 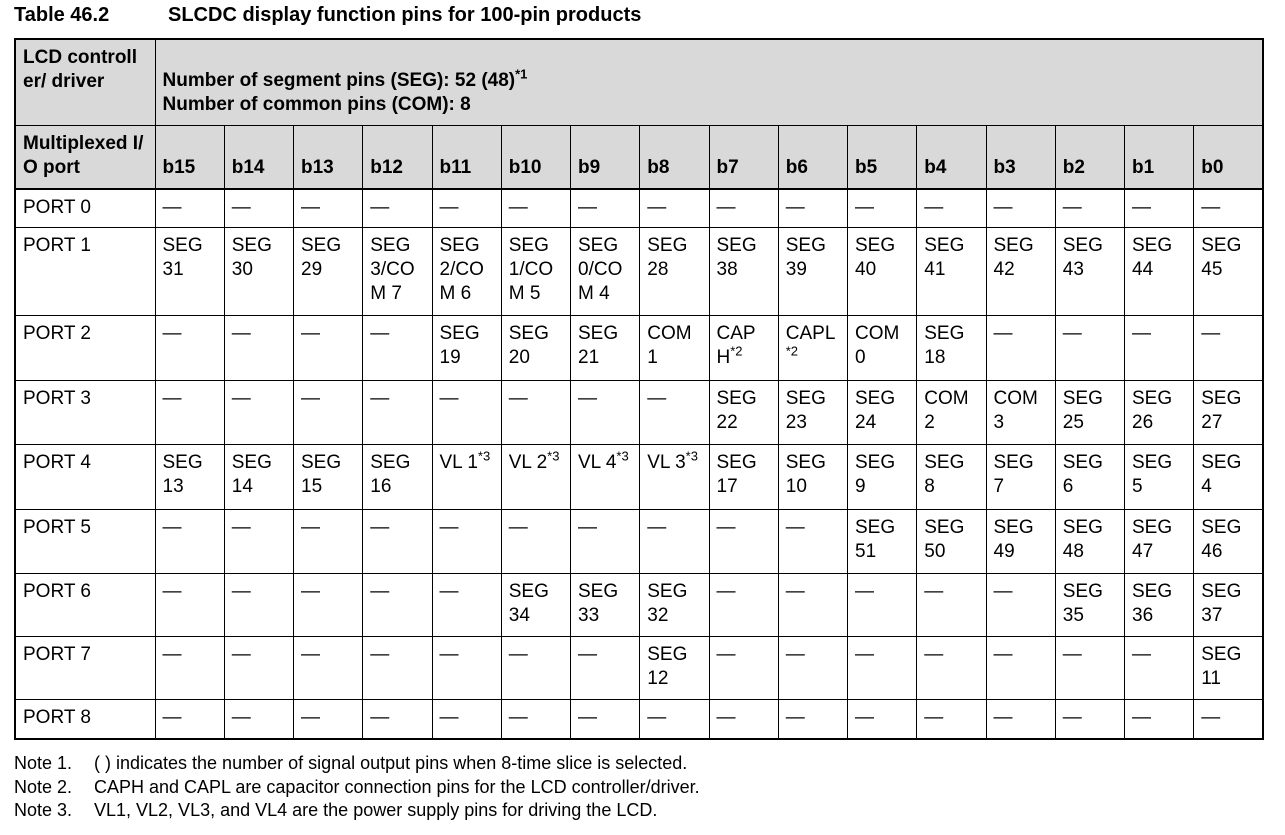 I want to click on pin-cell: SEG 11, so click(x=1228, y=667).